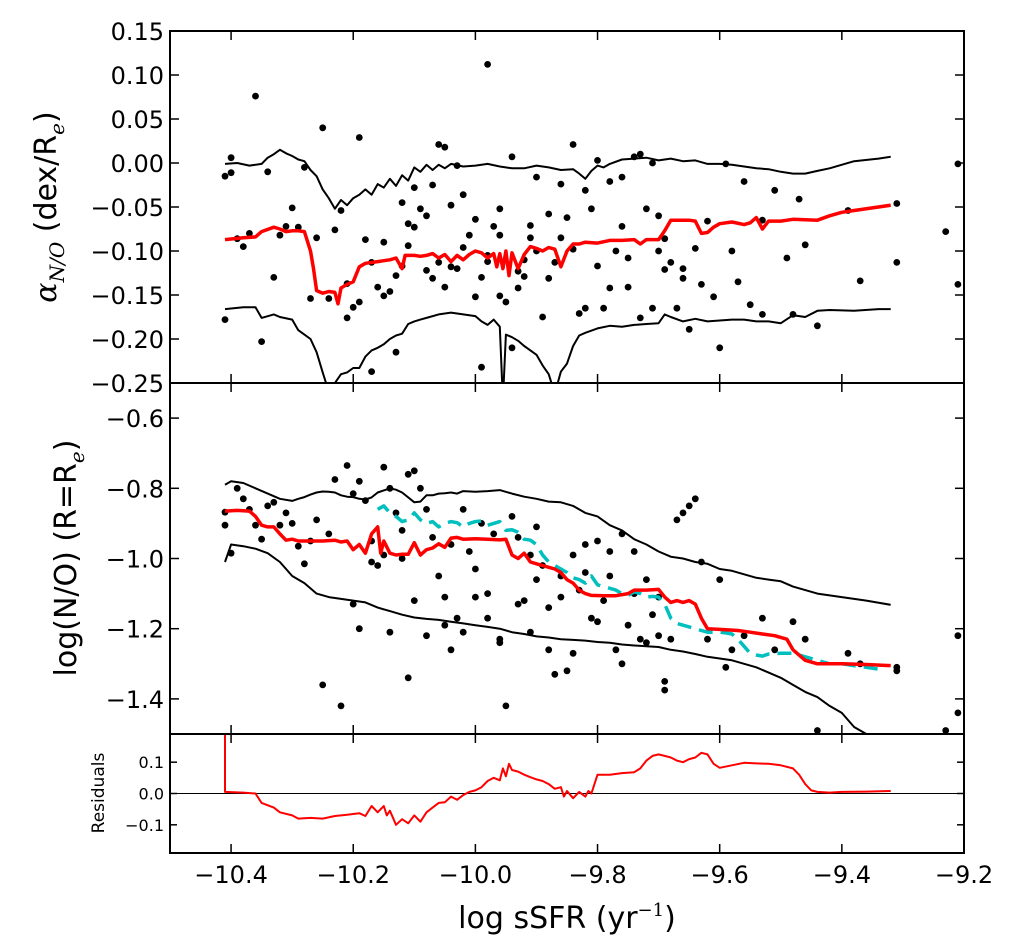 The height and width of the screenshot is (952, 1017). Describe the element at coordinates (151, 794) in the screenshot. I see `y-tick-label: 0.0` at that location.